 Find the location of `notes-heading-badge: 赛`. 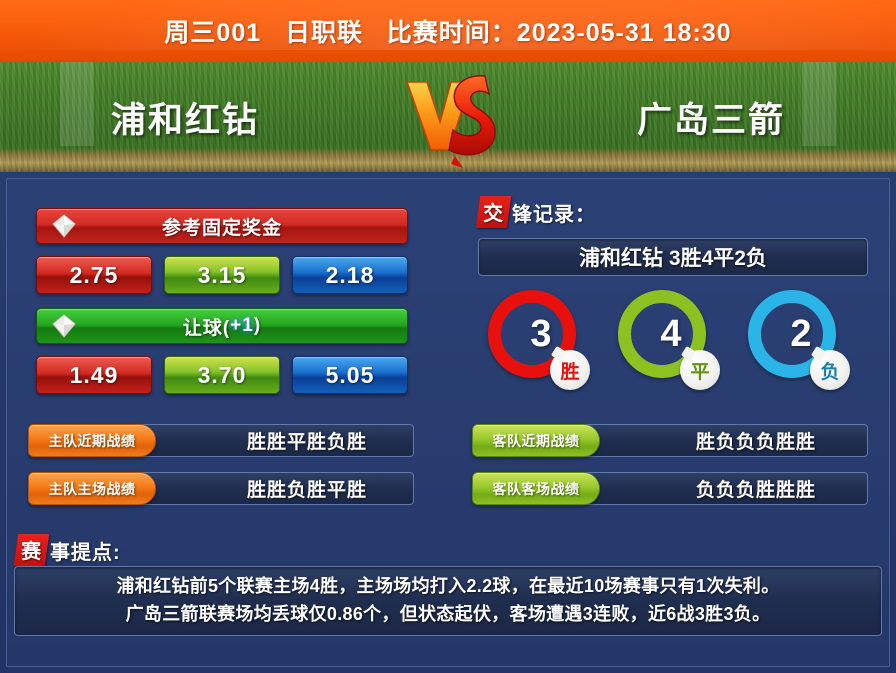

notes-heading-badge: 赛 is located at coordinates (31, 550).